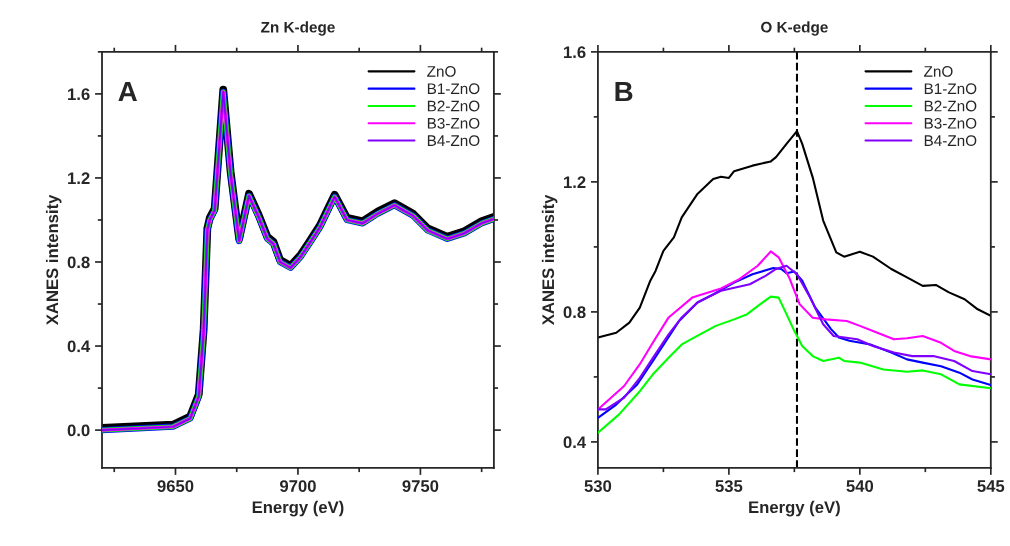 This screenshot has height=546, width=1010. What do you see at coordinates (175, 486) in the screenshot?
I see `x-tick-label: 9650` at bounding box center [175, 486].